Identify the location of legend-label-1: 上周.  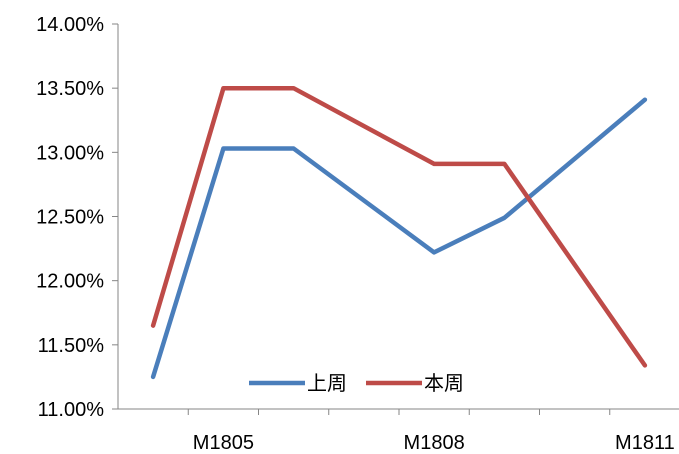
(327, 383).